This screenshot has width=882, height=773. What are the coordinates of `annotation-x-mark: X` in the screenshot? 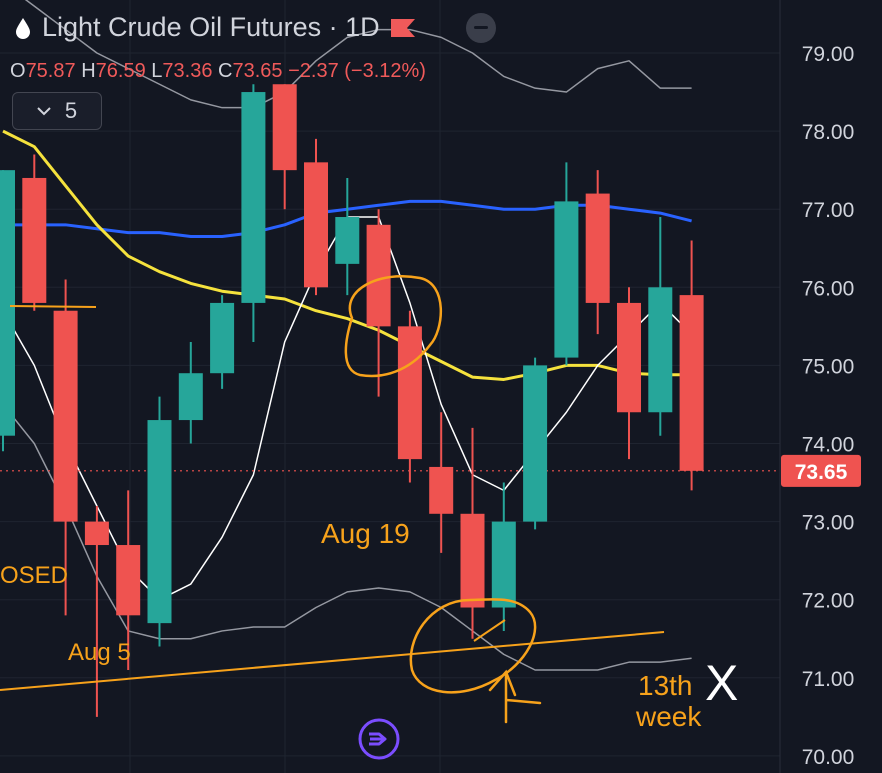 It's located at (721, 683).